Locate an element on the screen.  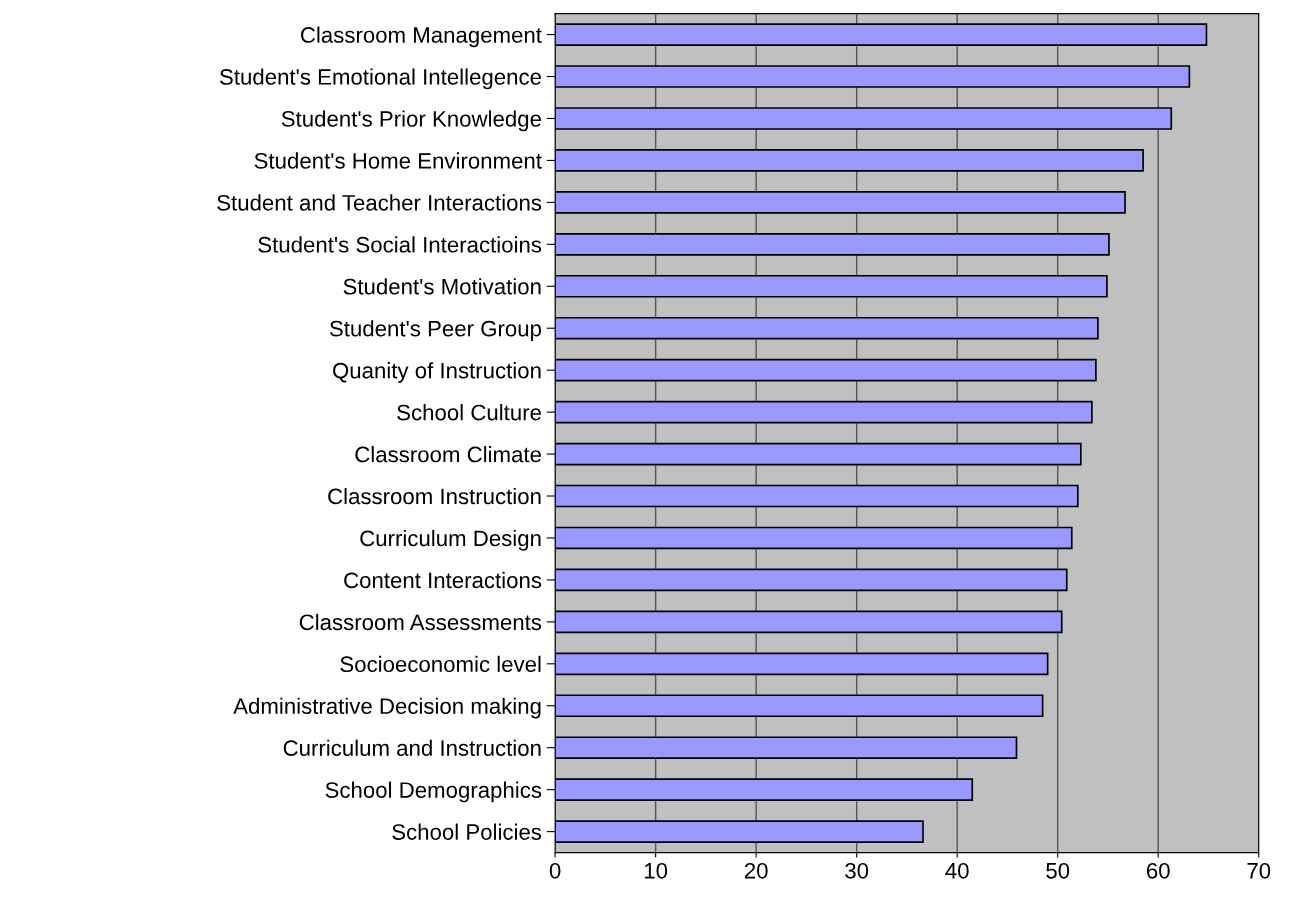
y-tick-label: Student's Emotional Intellegence is located at coordinates (380, 79).